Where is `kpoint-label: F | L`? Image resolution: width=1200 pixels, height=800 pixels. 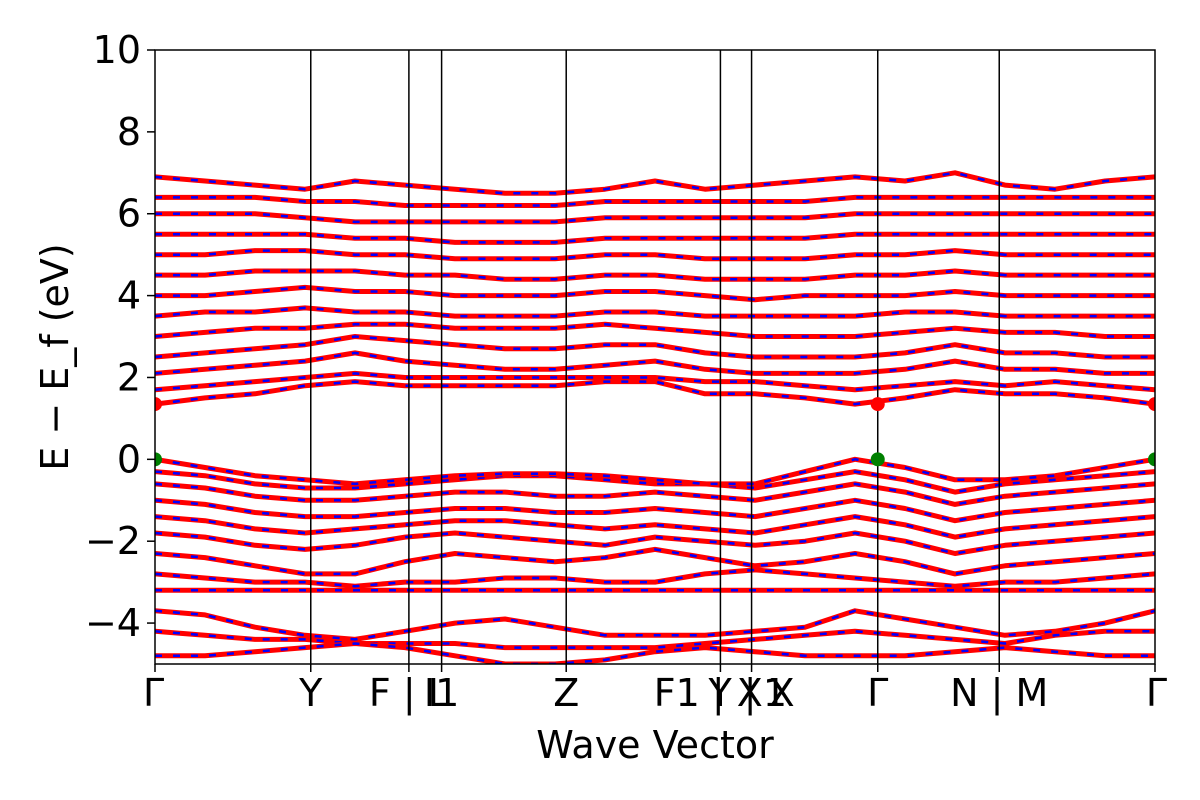 kpoint-label: F | L is located at coordinates (409, 693).